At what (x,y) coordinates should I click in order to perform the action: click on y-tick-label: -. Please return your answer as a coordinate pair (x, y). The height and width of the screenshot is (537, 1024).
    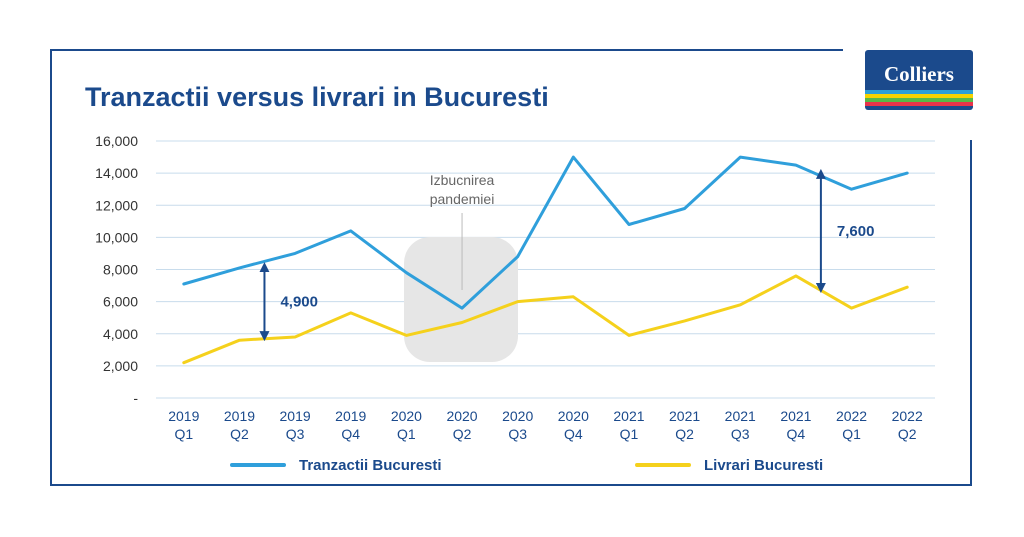
    Looking at the image, I should click on (135, 398).